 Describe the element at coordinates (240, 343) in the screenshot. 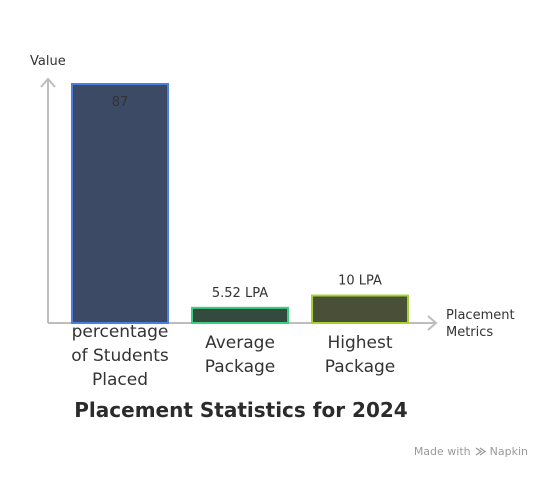

I see `category-label-line: Average` at that location.